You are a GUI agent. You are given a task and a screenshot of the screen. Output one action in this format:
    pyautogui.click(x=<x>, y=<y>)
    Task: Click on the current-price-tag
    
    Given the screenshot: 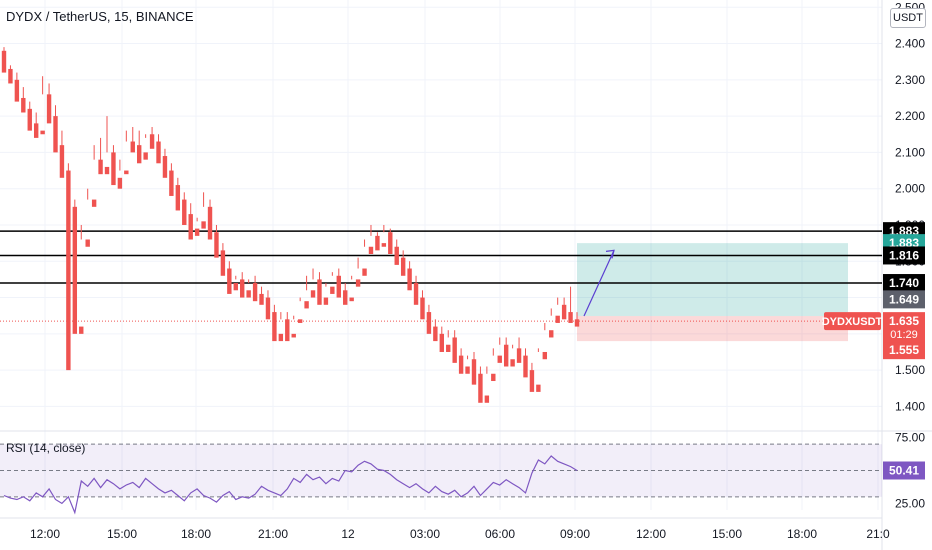 What is the action you would take?
    pyautogui.click(x=904, y=327)
    